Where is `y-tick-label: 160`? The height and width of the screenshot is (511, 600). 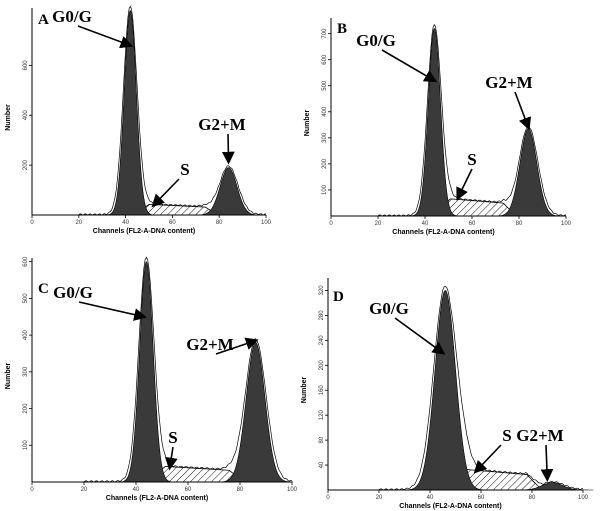
y-tick-label: 160 is located at coordinates (322, 390).